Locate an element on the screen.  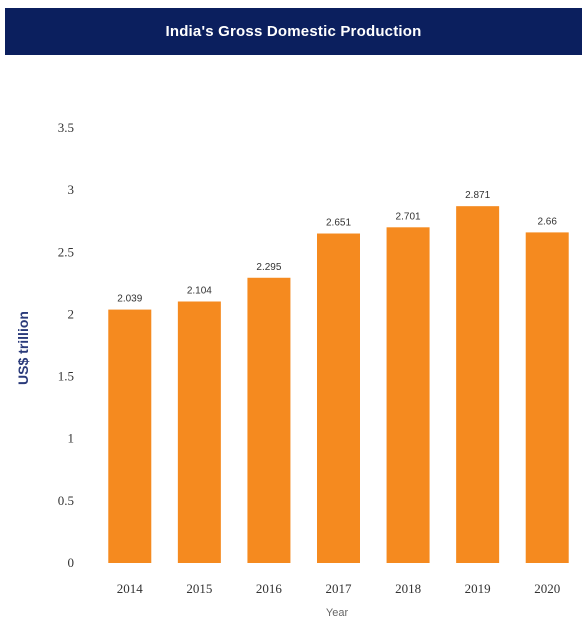
data-label-2020: 2.66 is located at coordinates (547, 221).